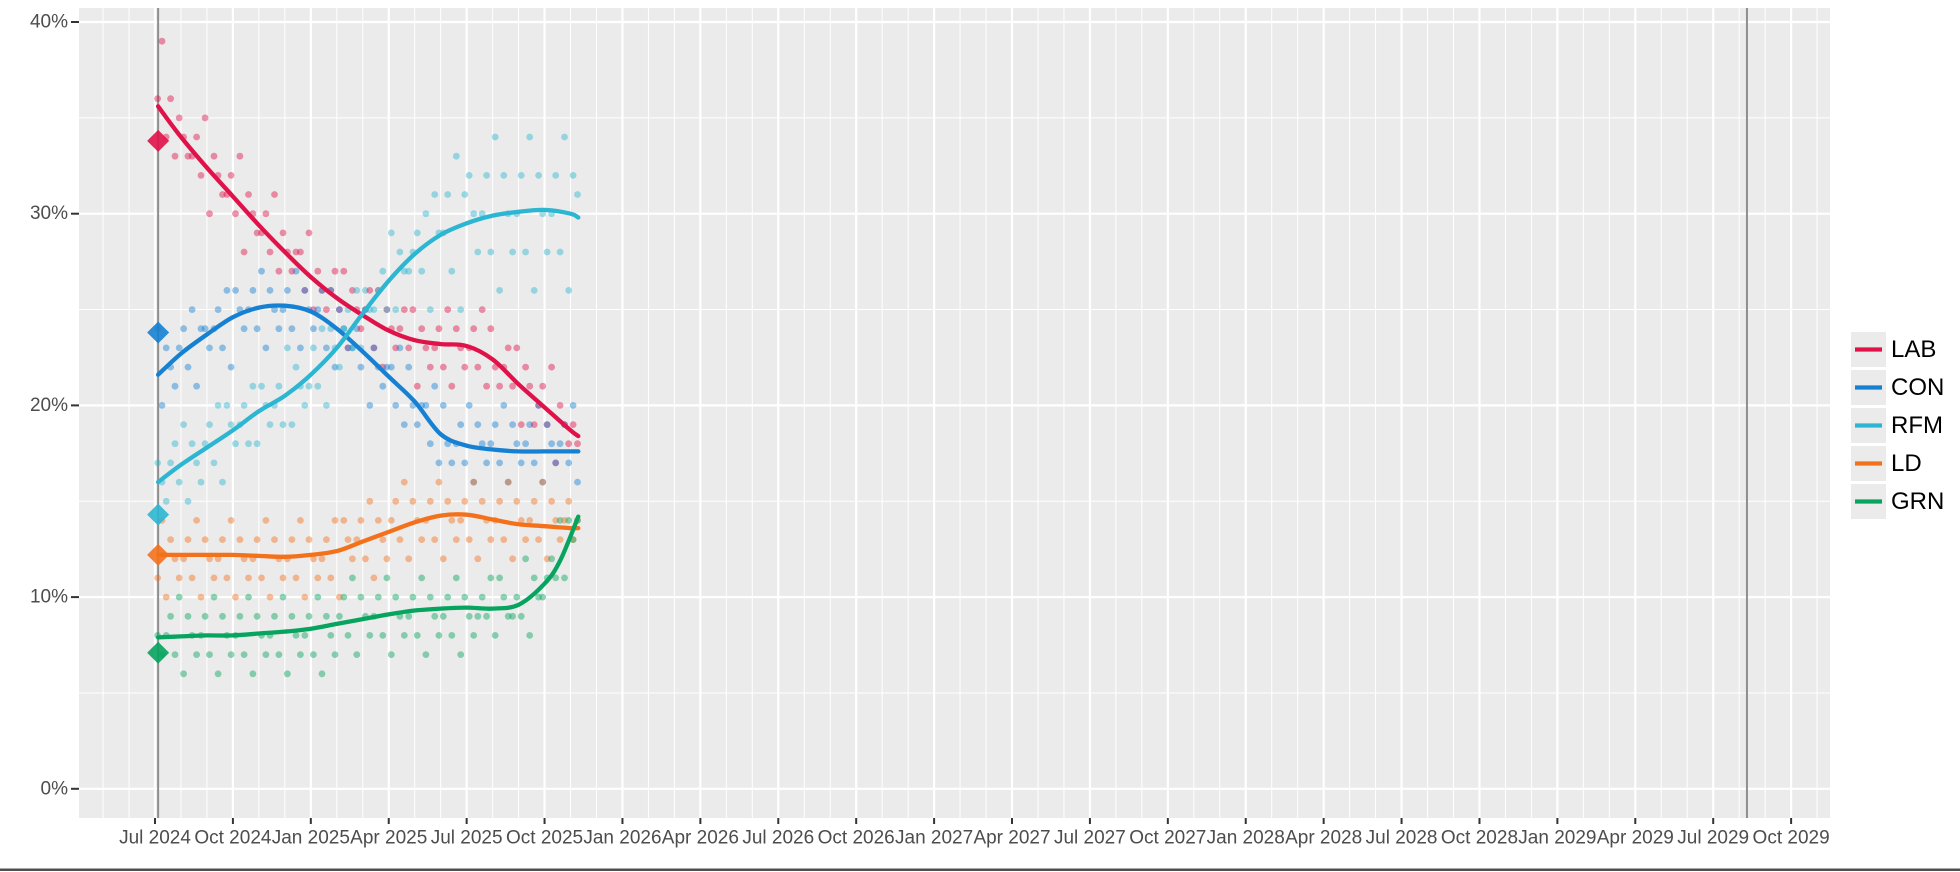 The width and height of the screenshot is (1960, 872). What do you see at coordinates (467, 838) in the screenshot?
I see `x-tick-label: Jul 2025` at bounding box center [467, 838].